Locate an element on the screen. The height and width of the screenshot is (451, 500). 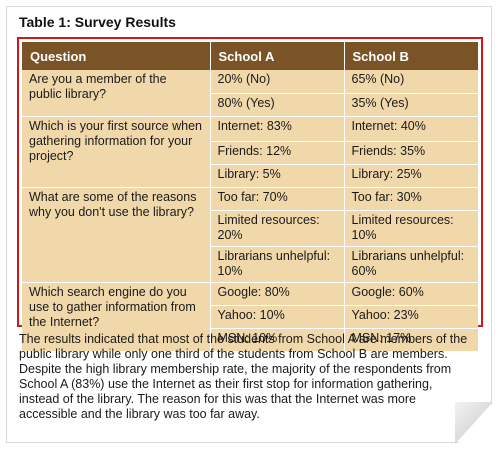
school-b-cell: Internet: 40% is located at coordinates (411, 129).